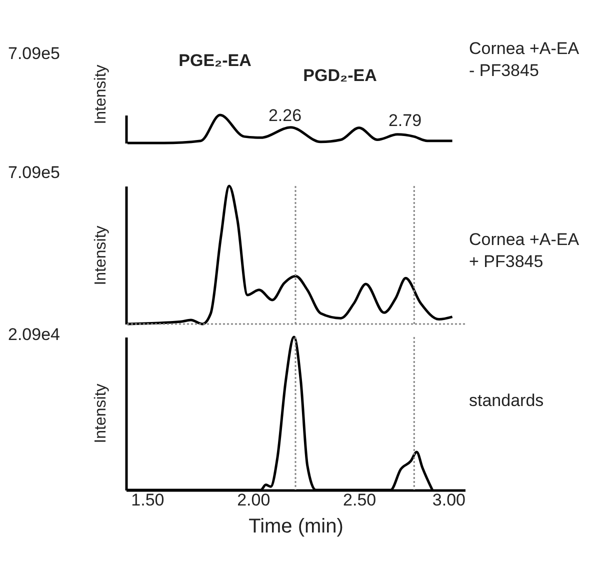 Image resolution: width=611 pixels, height=562 pixels. I want to click on text: Cornea +A-EA - PF3845, so click(524, 59).